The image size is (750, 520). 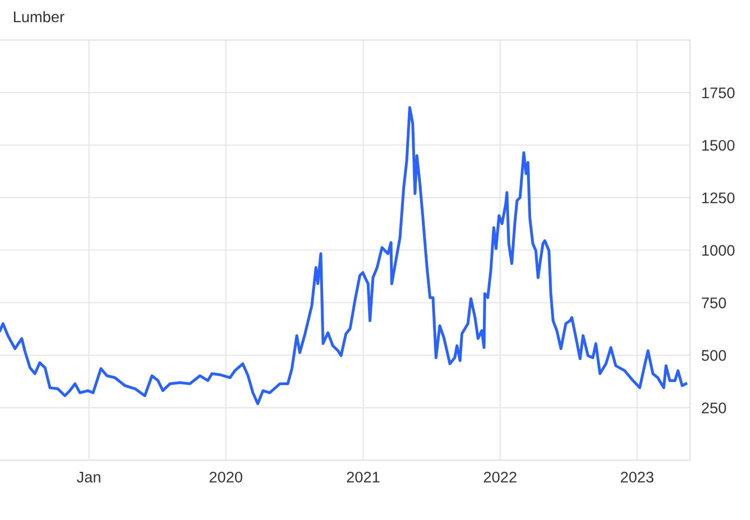 What do you see at coordinates (88, 477) in the screenshot?
I see `x-tick-label: Jan` at bounding box center [88, 477].